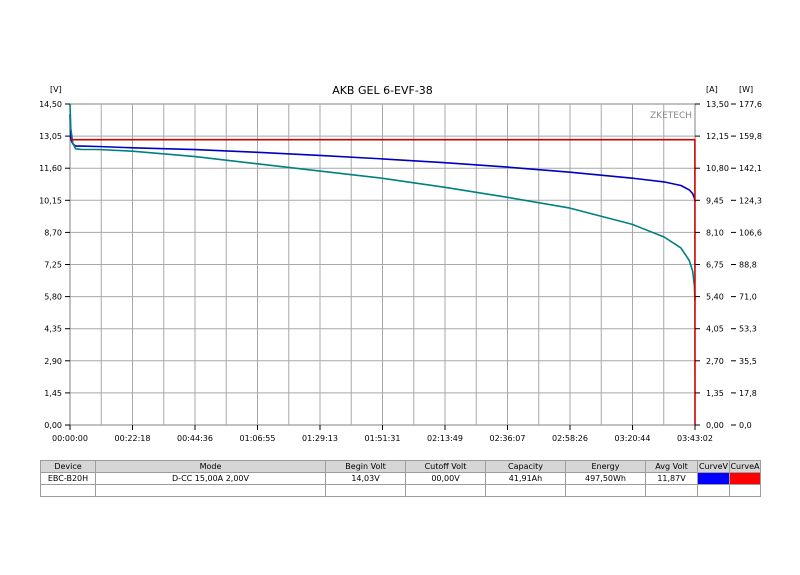  I want to click on header-device: Device, so click(68, 466).